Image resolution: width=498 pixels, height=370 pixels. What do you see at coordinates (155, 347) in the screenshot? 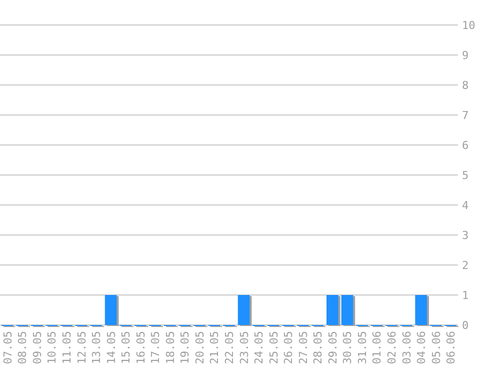
I see `x-tick-label: 17.05` at bounding box center [155, 347].